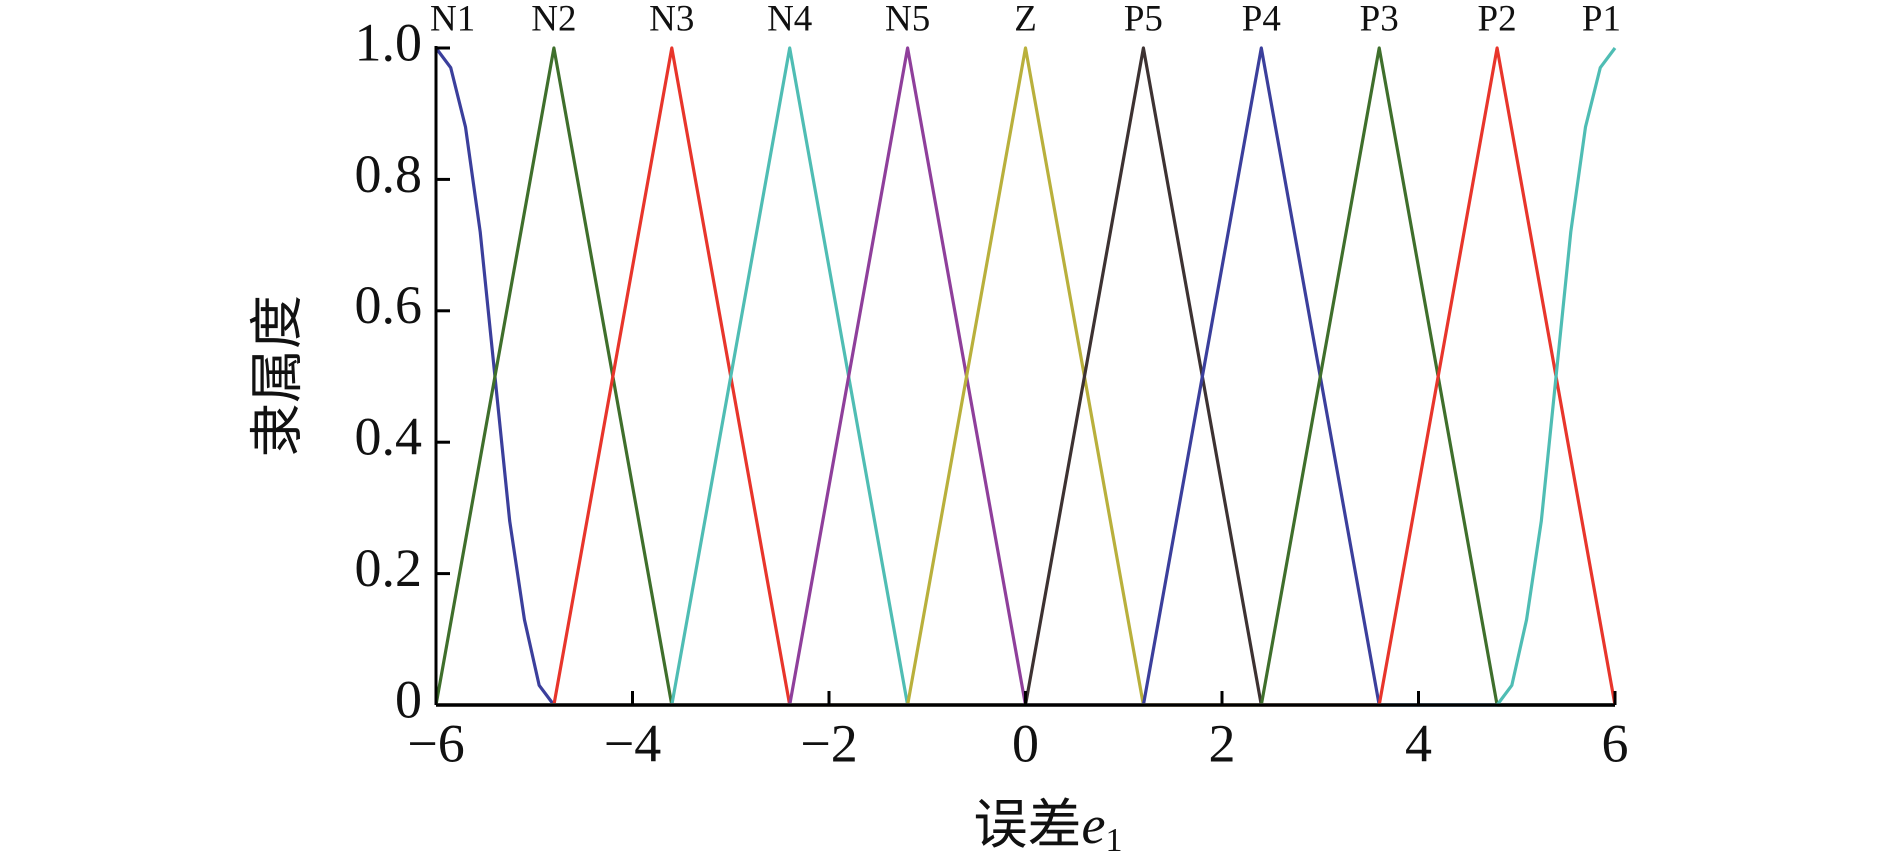 The image size is (1889, 865). What do you see at coordinates (277, 376) in the screenshot?
I see `y-axis-label: 隶属度` at bounding box center [277, 376].